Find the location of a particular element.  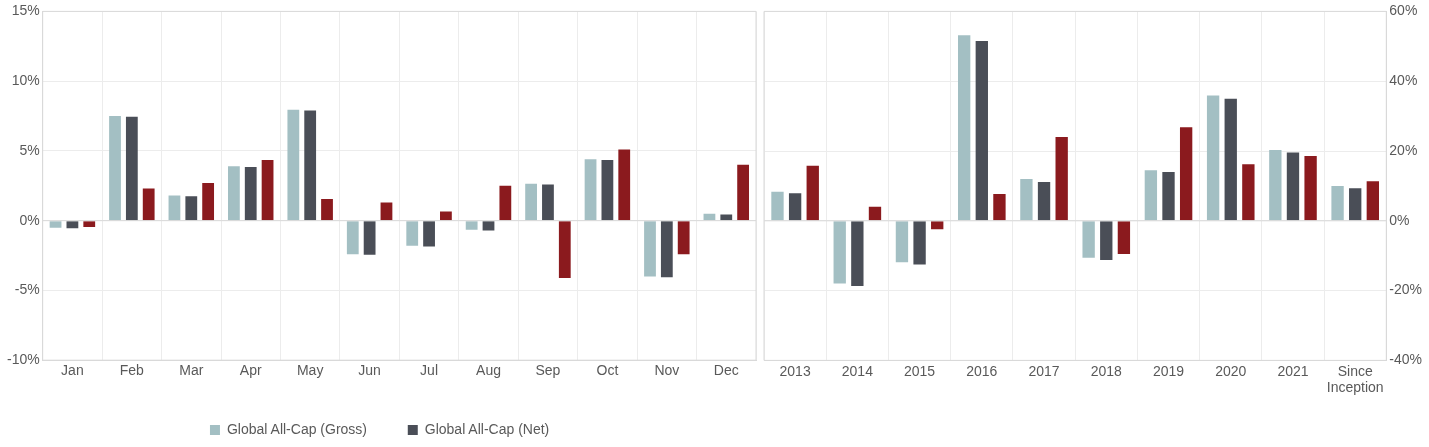

y-tick-label: 10% is located at coordinates (25, 80).